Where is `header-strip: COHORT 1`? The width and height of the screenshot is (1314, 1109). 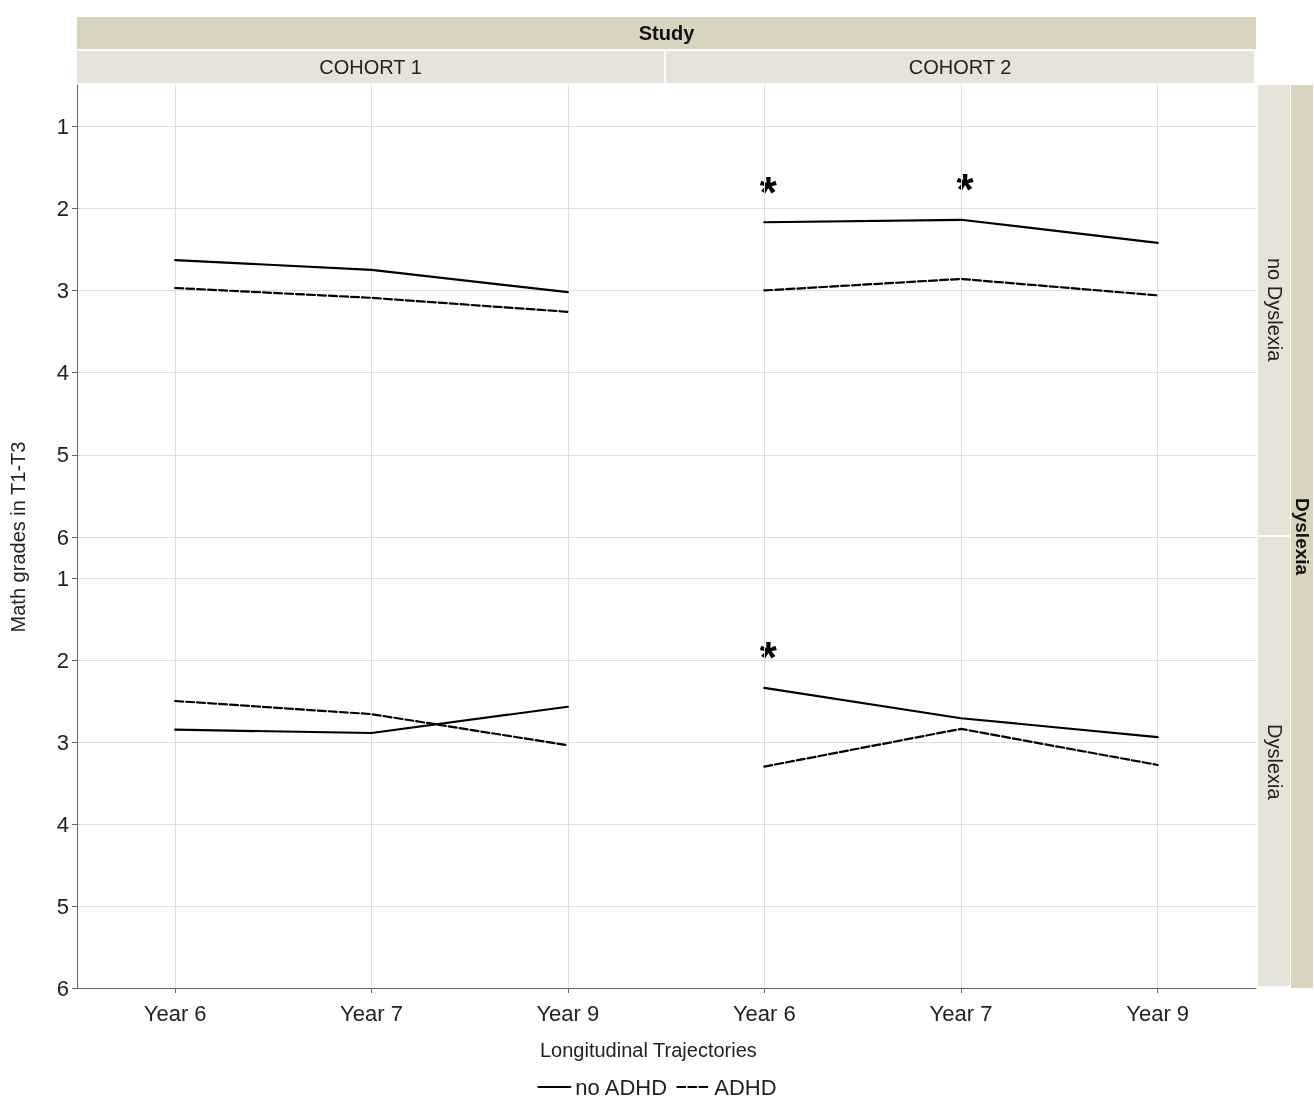
header-strip: COHORT 1 is located at coordinates (370, 67).